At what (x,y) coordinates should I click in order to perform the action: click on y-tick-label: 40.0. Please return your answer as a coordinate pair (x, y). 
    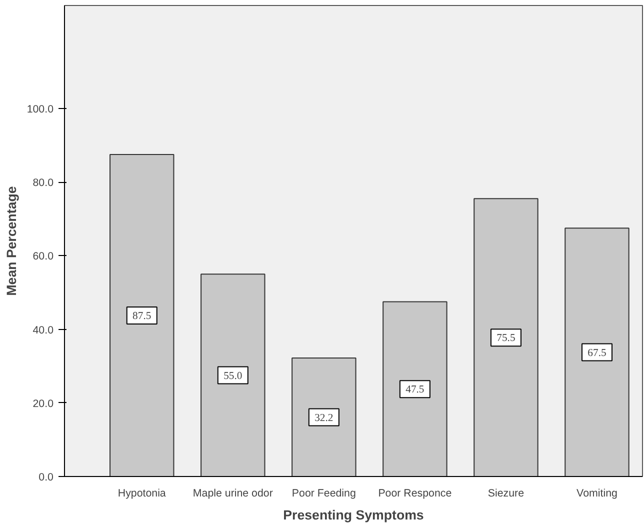
    Looking at the image, I should click on (43, 330).